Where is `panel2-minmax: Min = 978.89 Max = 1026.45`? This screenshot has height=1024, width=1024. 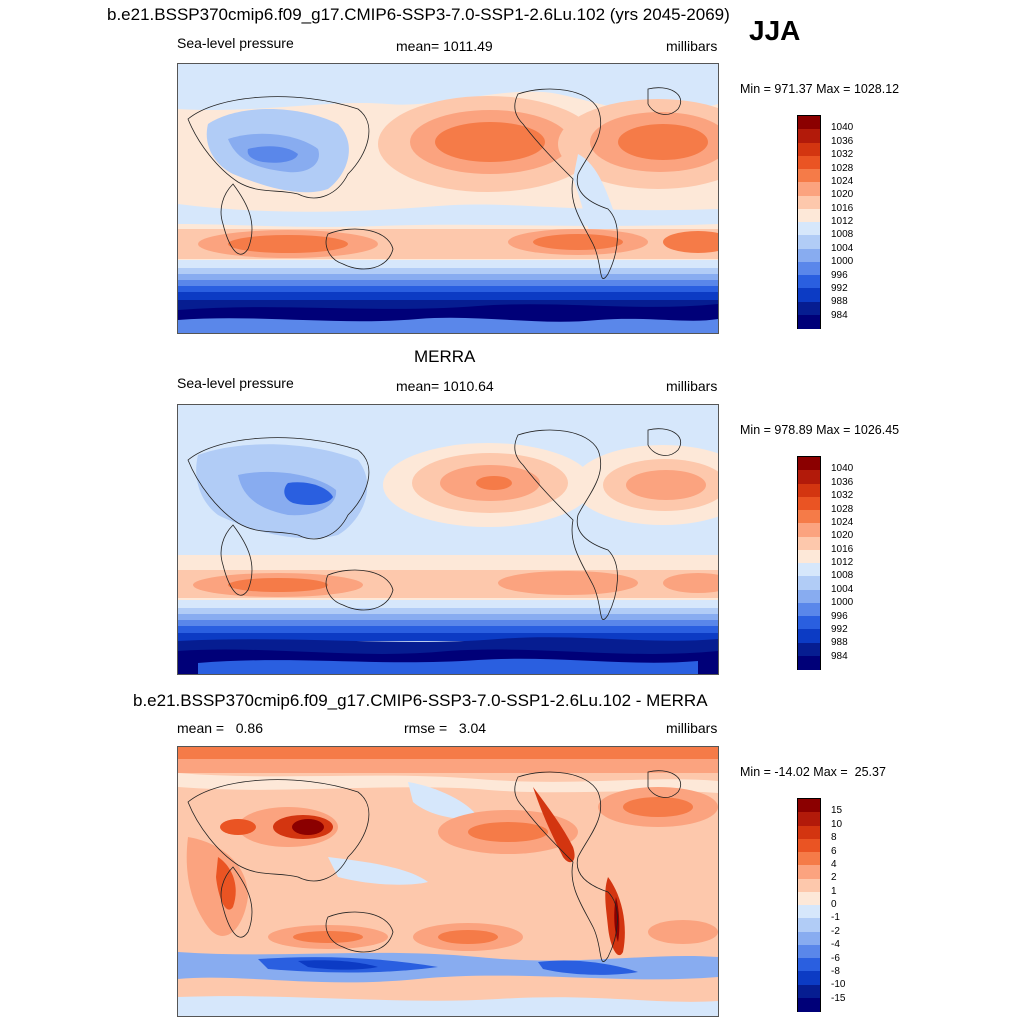 panel2-minmax: Min = 978.89 Max = 1026.45 is located at coordinates (820, 430).